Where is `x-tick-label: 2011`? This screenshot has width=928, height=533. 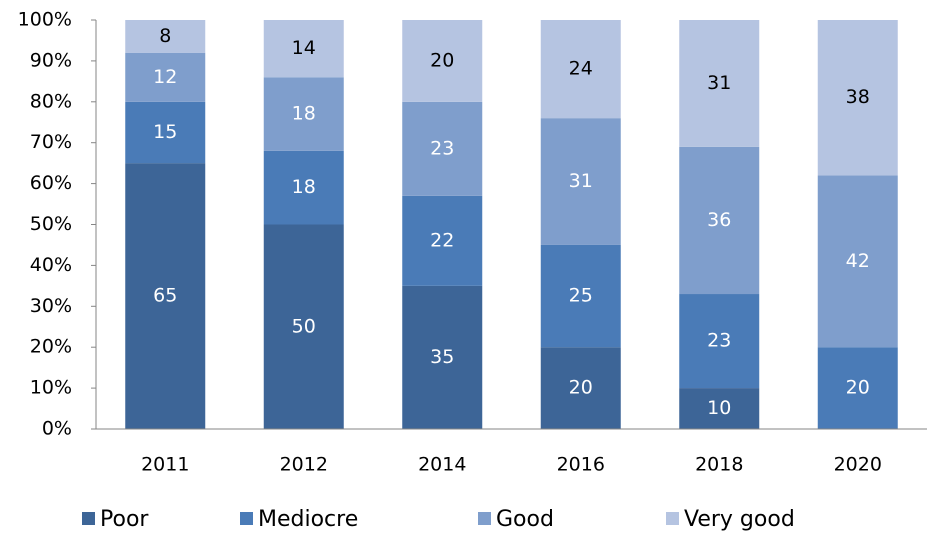 x-tick-label: 2011 is located at coordinates (165, 465).